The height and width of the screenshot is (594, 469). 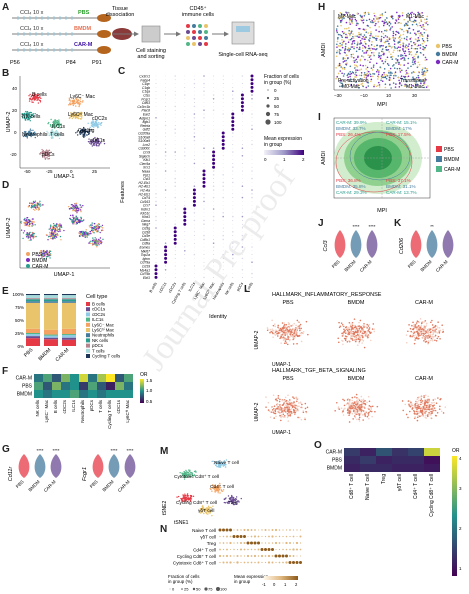 I want to click on i-tl-0: CAR-M: 39.9%, so click(x=351, y=122).